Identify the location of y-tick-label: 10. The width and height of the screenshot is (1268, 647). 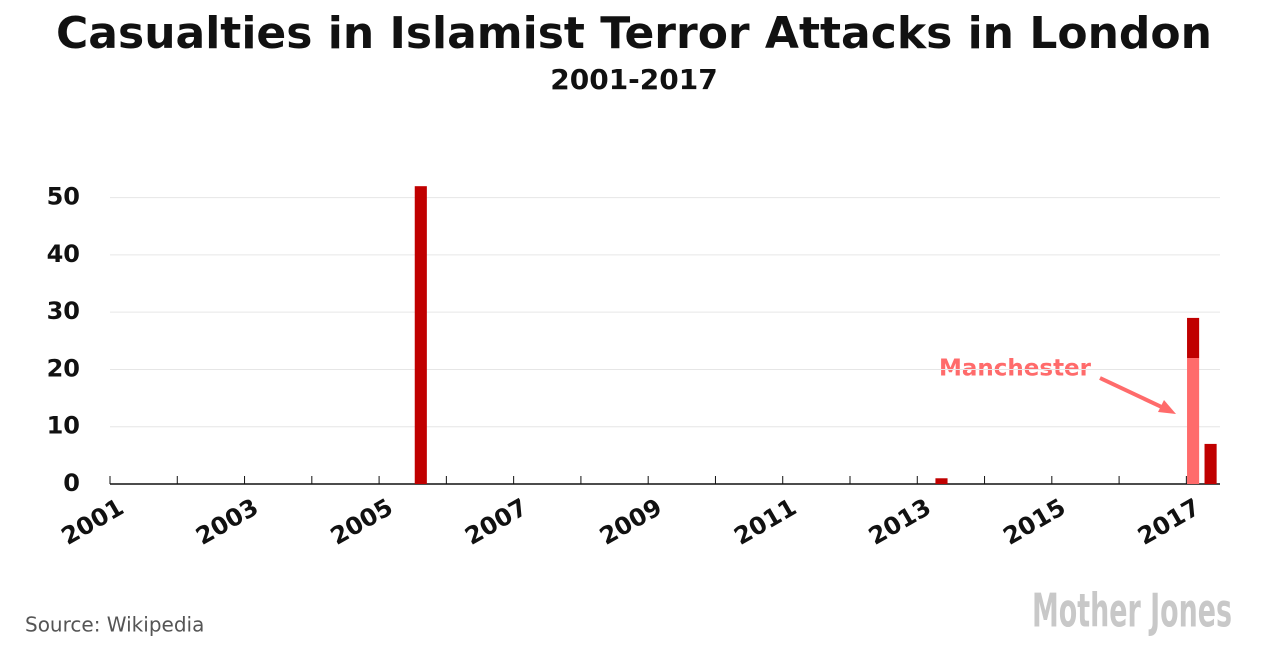
(63, 426).